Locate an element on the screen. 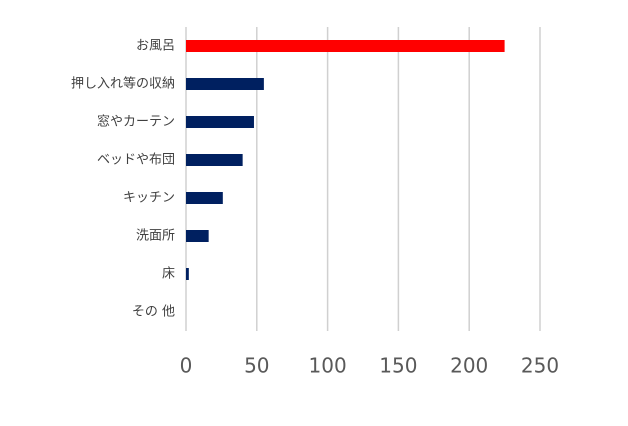 This screenshot has height=426, width=628. x-tick-label: 100 is located at coordinates (328, 366).